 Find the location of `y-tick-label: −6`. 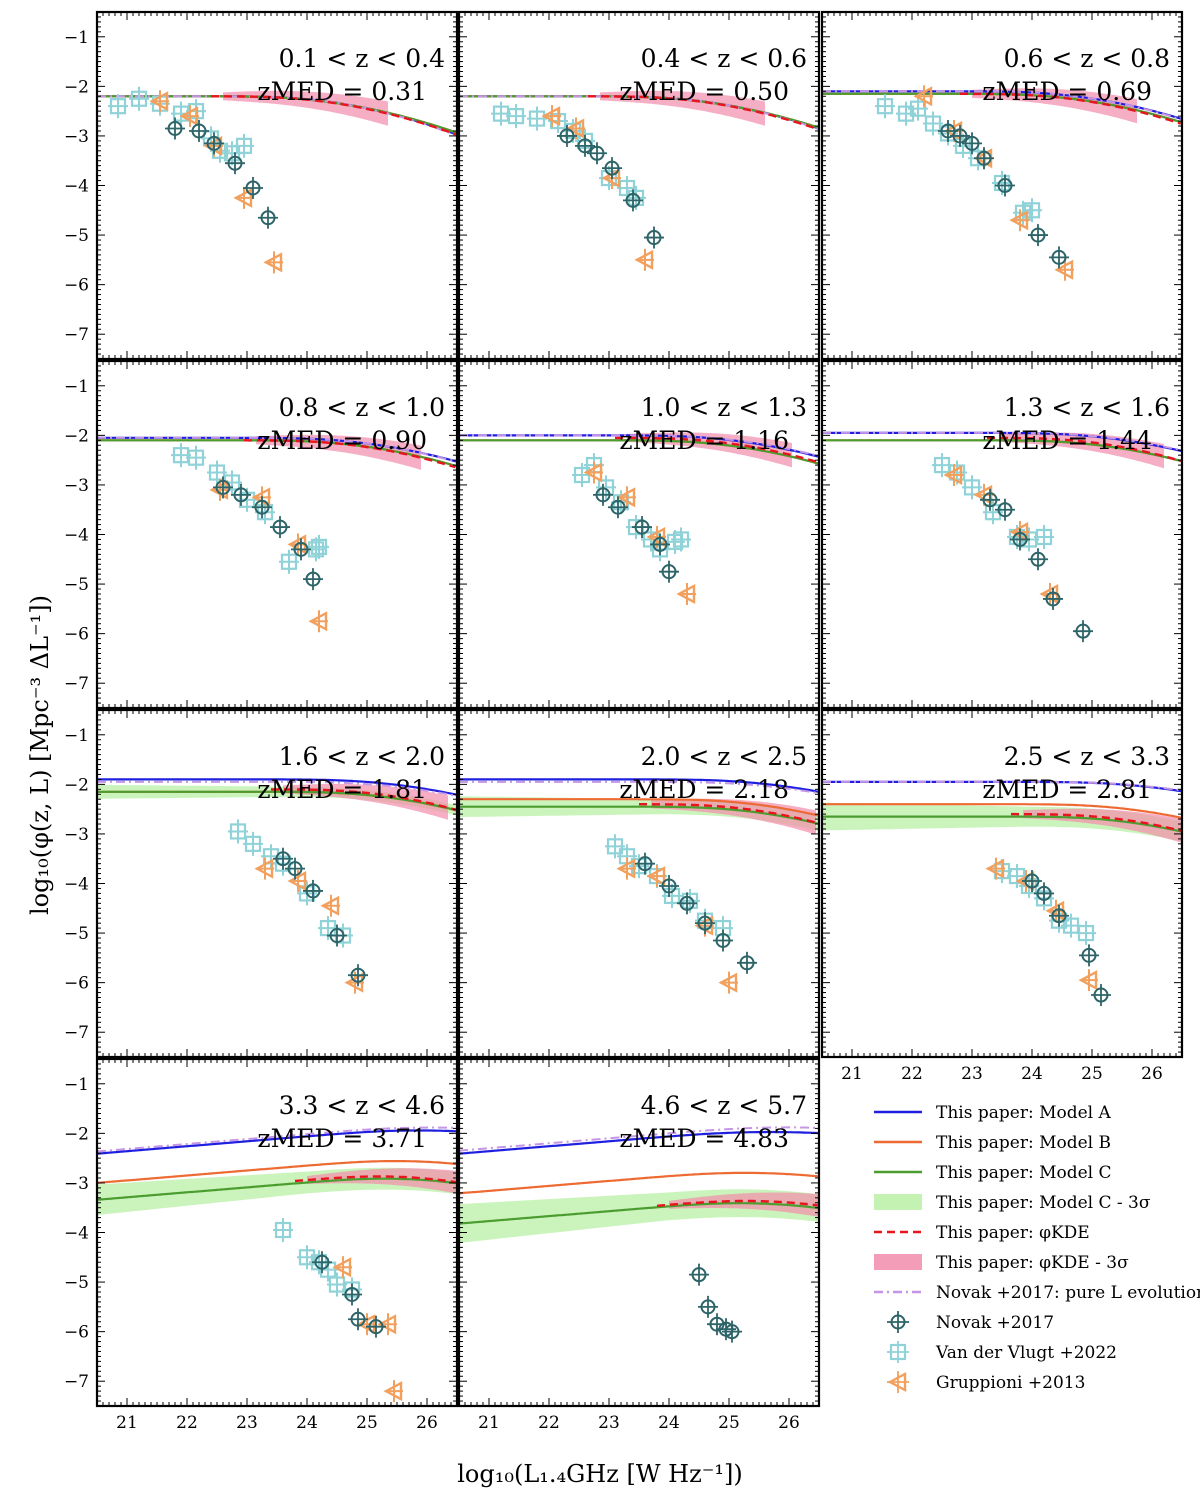

y-tick-label: −6 is located at coordinates (76, 1333).